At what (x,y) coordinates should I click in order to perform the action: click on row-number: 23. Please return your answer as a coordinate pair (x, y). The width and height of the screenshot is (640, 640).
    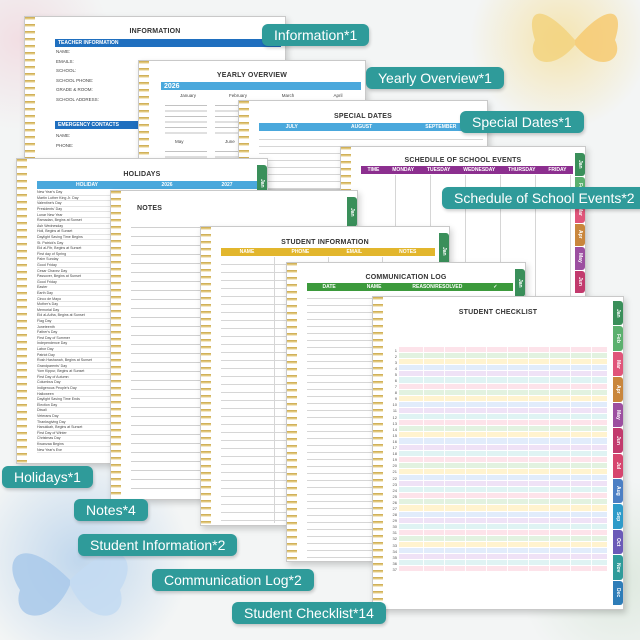
    Looking at the image, I should click on (394, 484).